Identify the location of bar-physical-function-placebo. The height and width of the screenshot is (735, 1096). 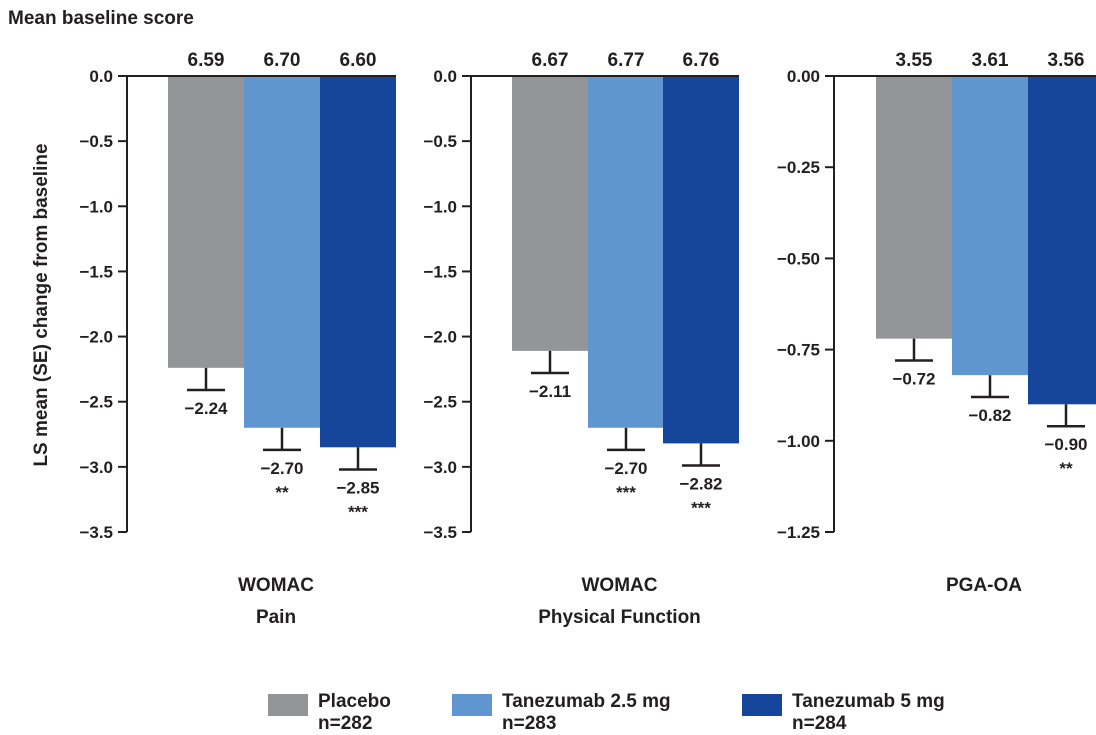
(550, 213).